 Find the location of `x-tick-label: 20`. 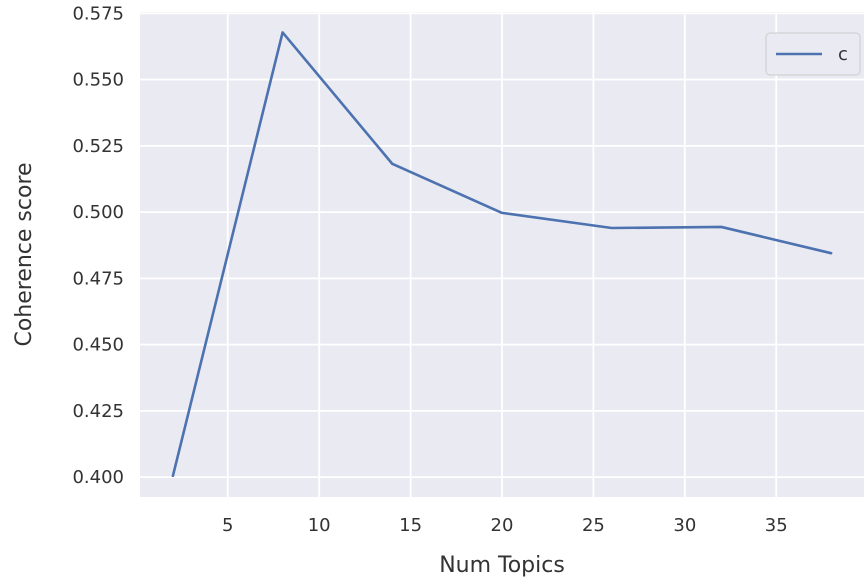

x-tick-label: 20 is located at coordinates (502, 525).